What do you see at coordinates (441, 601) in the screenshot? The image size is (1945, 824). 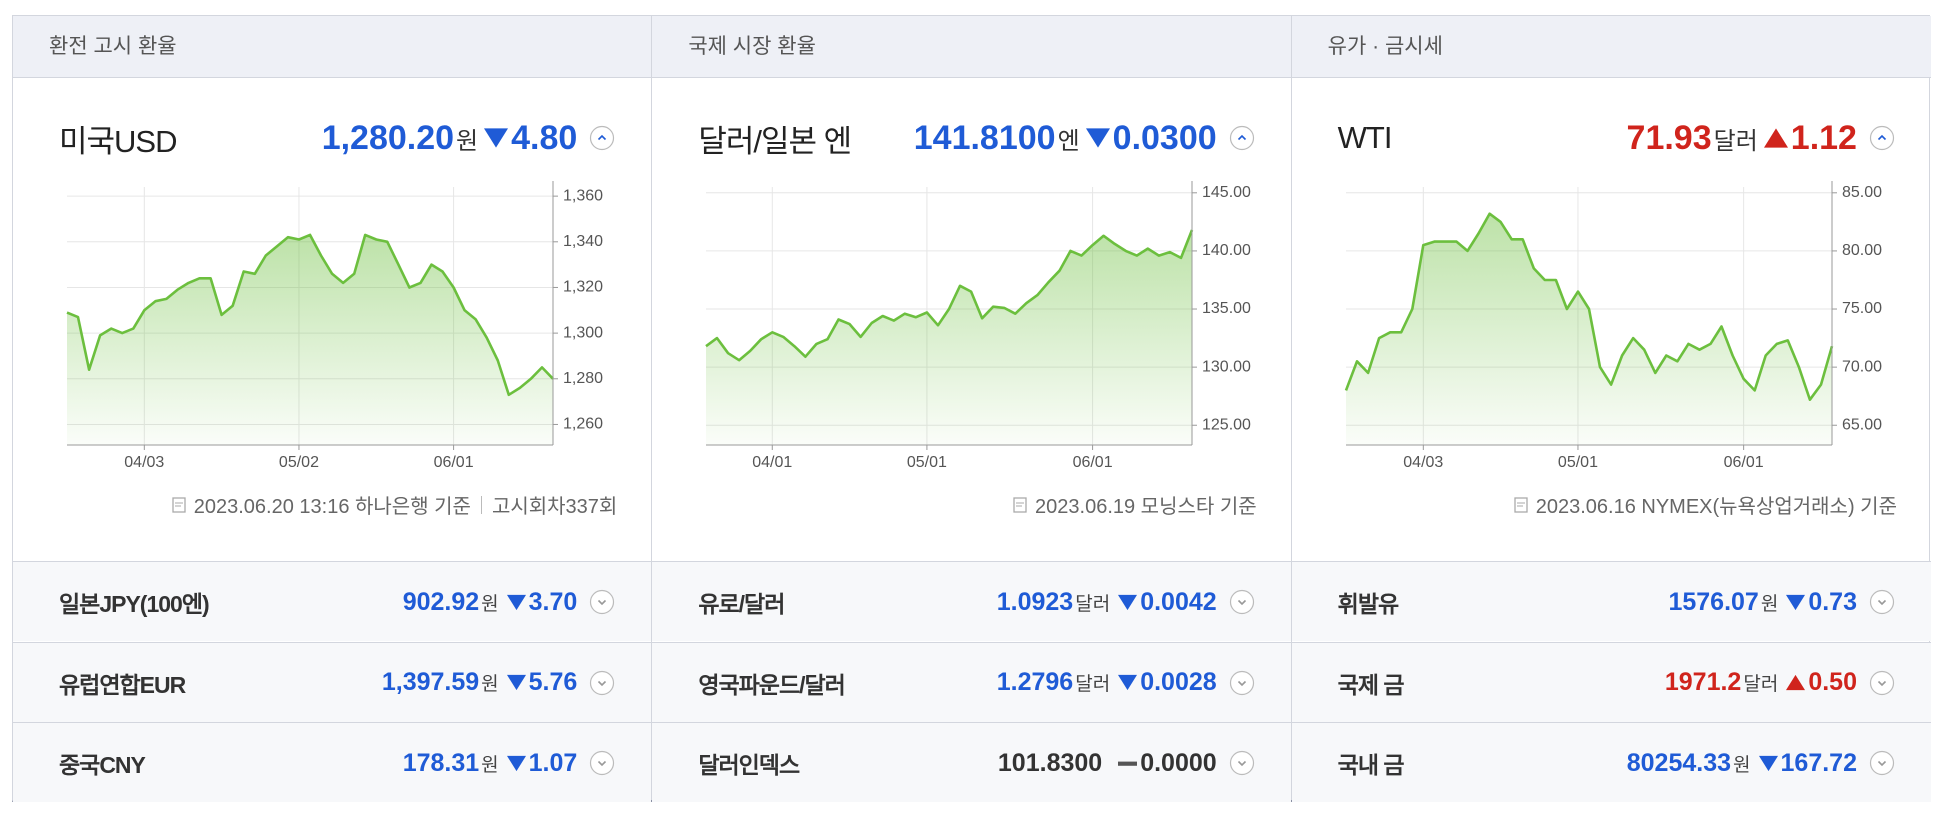 I see `price: 902.92` at bounding box center [441, 601].